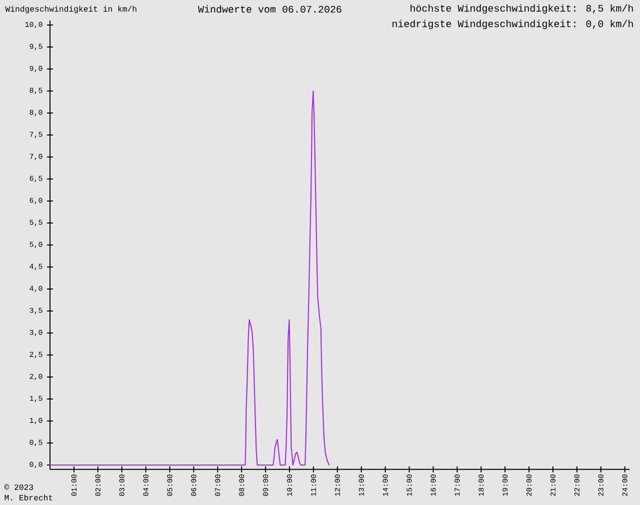 The image size is (640, 505). What do you see at coordinates (19, 487) in the screenshot?
I see `text: © 2023` at bounding box center [19, 487].